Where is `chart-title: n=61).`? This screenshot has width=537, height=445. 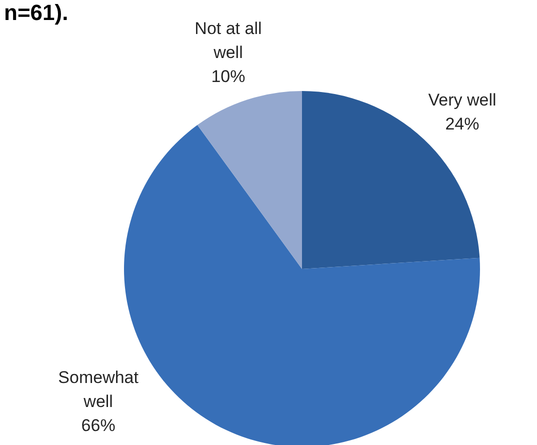 chart-title: n=61). is located at coordinates (36, 13).